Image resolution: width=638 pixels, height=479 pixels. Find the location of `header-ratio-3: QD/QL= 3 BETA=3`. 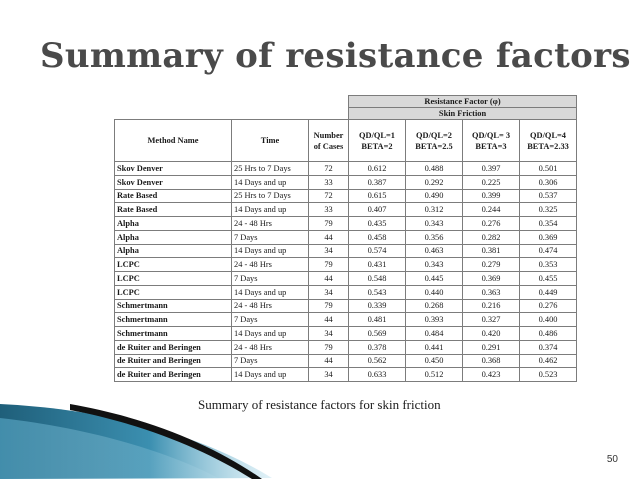

header-ratio-3: QD/QL= 3 BETA=3 is located at coordinates (491, 140).